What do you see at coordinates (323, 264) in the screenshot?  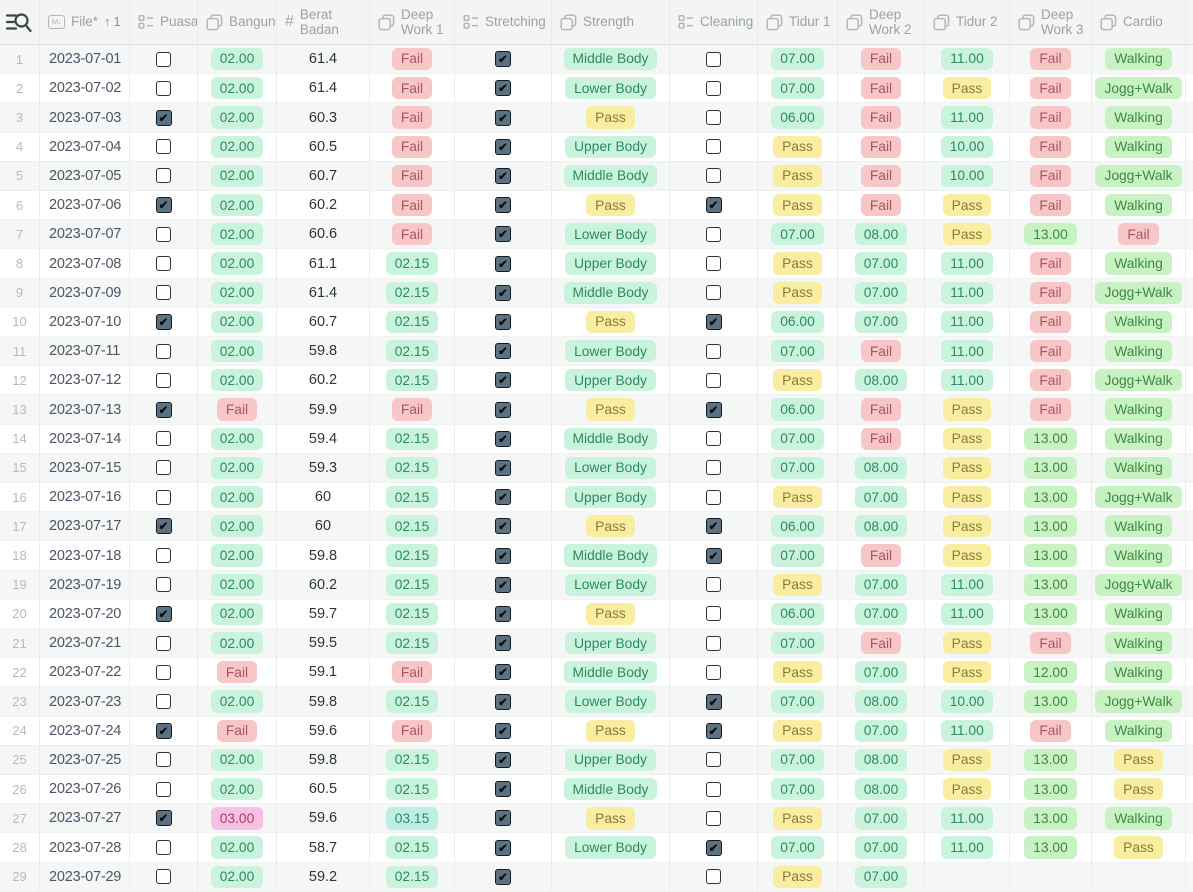 I see `berat-cell: 61.1` at bounding box center [323, 264].